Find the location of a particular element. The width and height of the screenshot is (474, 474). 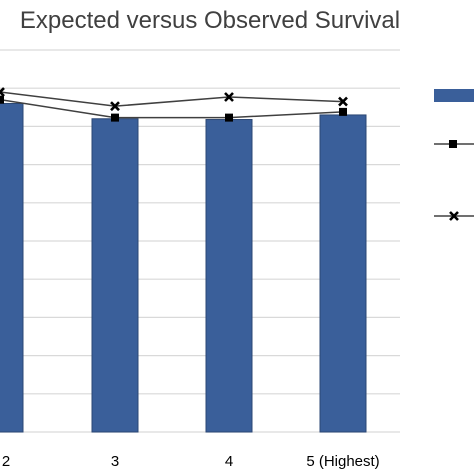

legend-x-marker is located at coordinates (454, 216).